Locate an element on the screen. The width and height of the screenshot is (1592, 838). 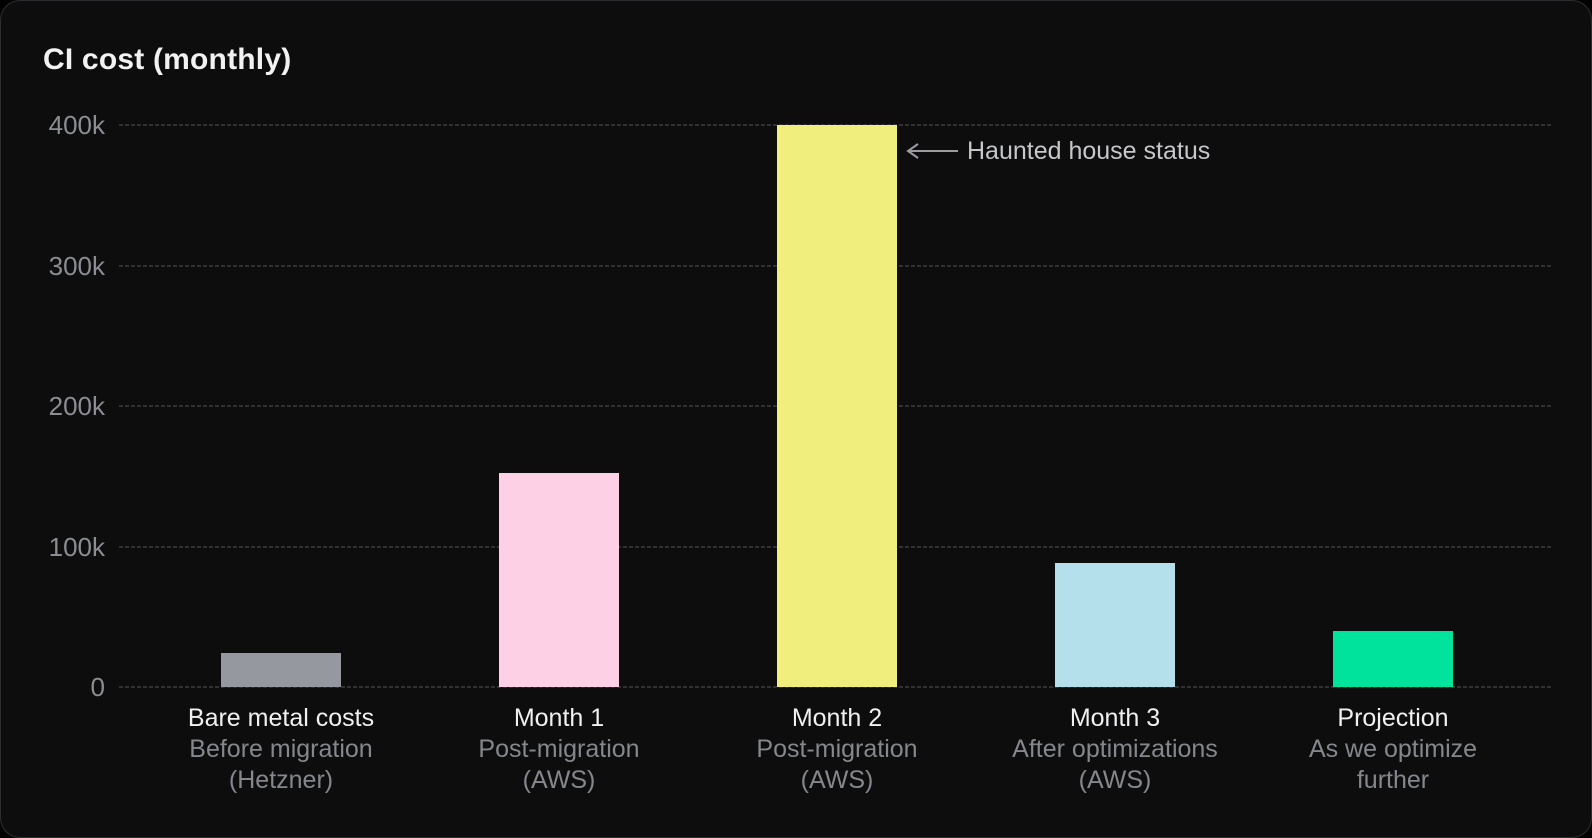
category-label-block: Projection As we optimize further is located at coordinates (1393, 749).